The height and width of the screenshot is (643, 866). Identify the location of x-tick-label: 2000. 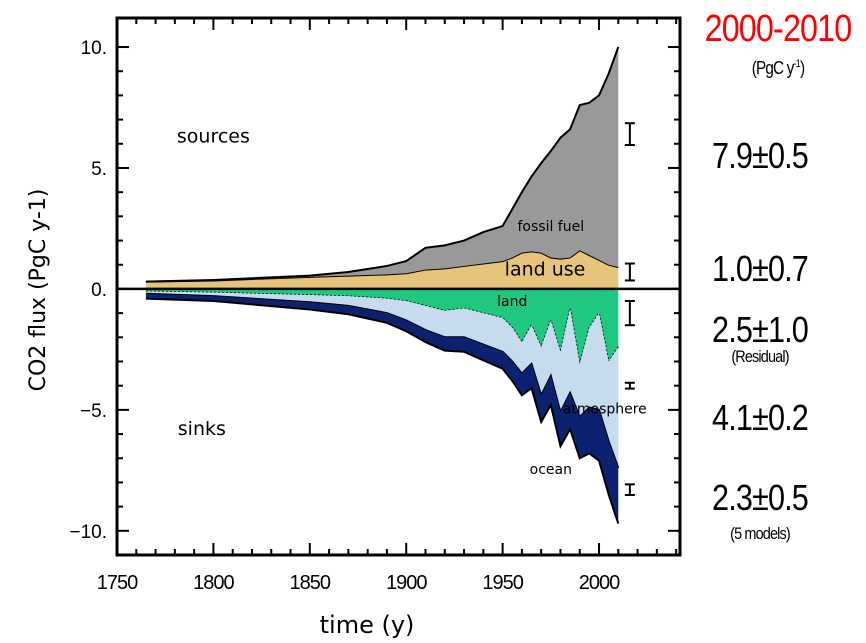
(599, 583).